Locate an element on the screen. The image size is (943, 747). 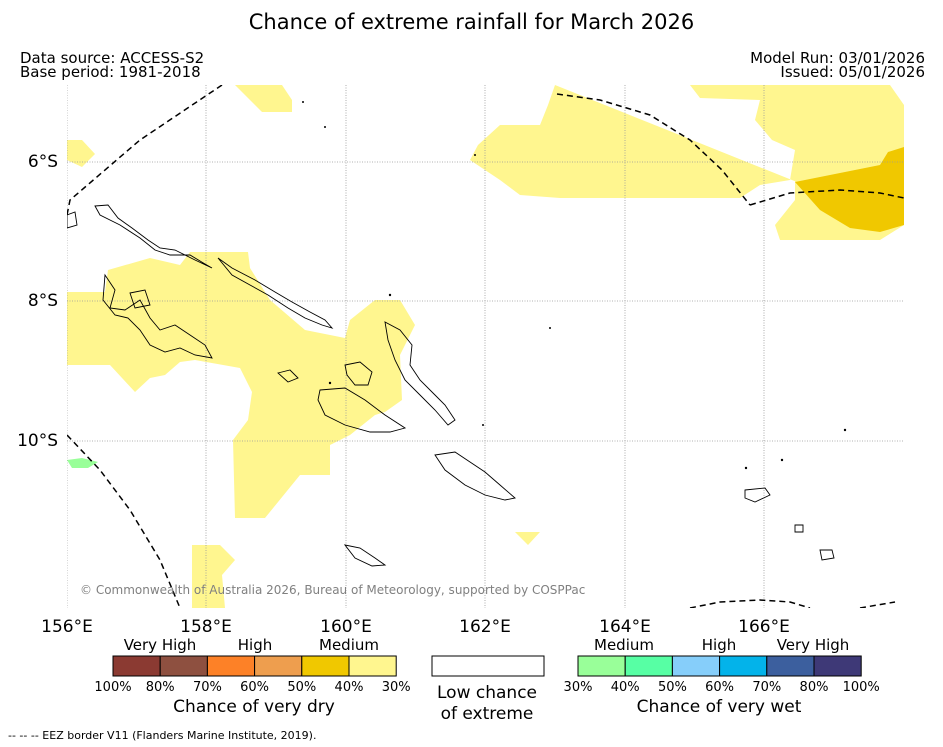
medium-wet-region is located at coordinates (82, 463).